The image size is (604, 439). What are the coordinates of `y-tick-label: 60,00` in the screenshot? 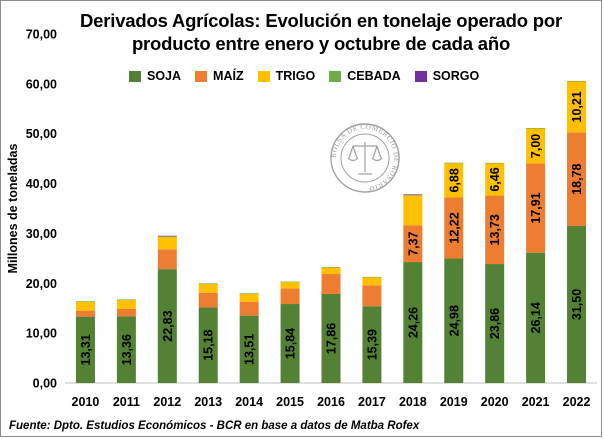 It's located at (41, 84).